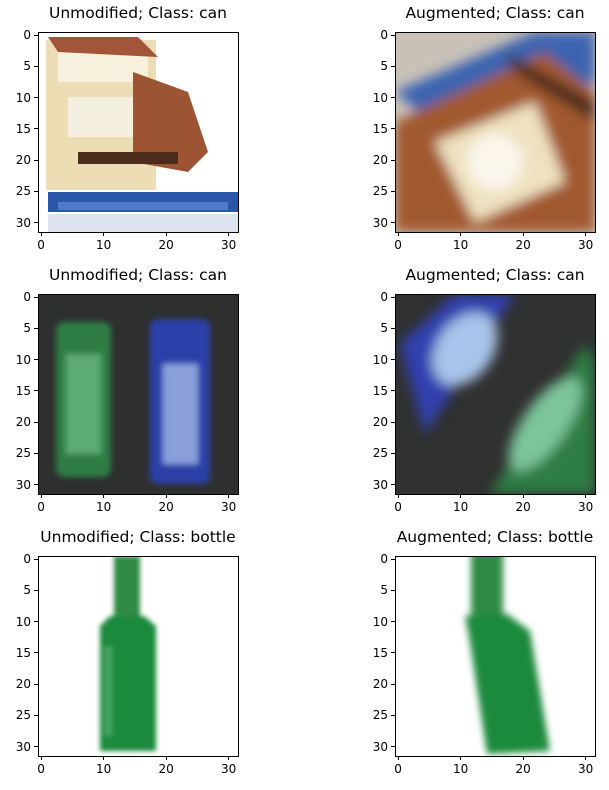  What do you see at coordinates (138, 394) in the screenshot?
I see `image-two-cans-original` at bounding box center [138, 394].